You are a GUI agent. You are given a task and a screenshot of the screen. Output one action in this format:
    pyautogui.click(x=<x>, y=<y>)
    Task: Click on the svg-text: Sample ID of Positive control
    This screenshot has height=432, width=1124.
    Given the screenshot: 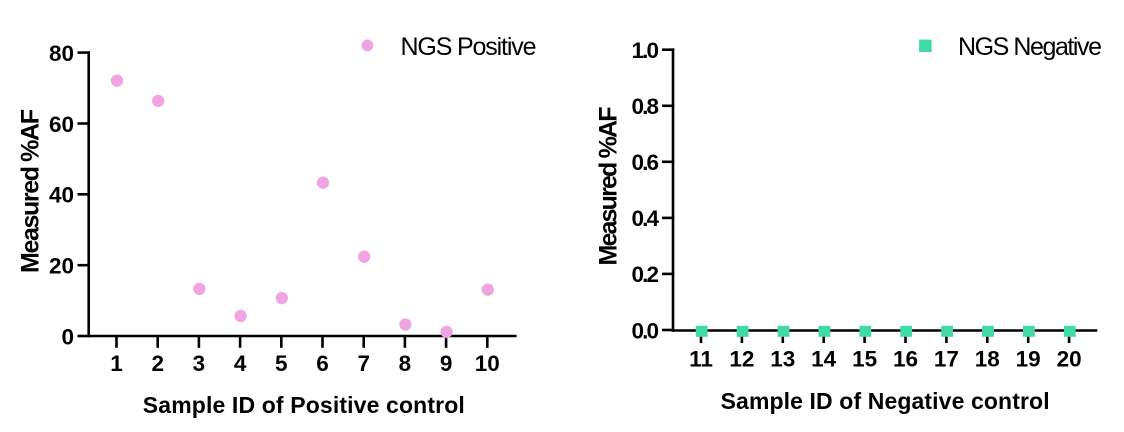 What is the action you would take?
    pyautogui.click(x=304, y=405)
    